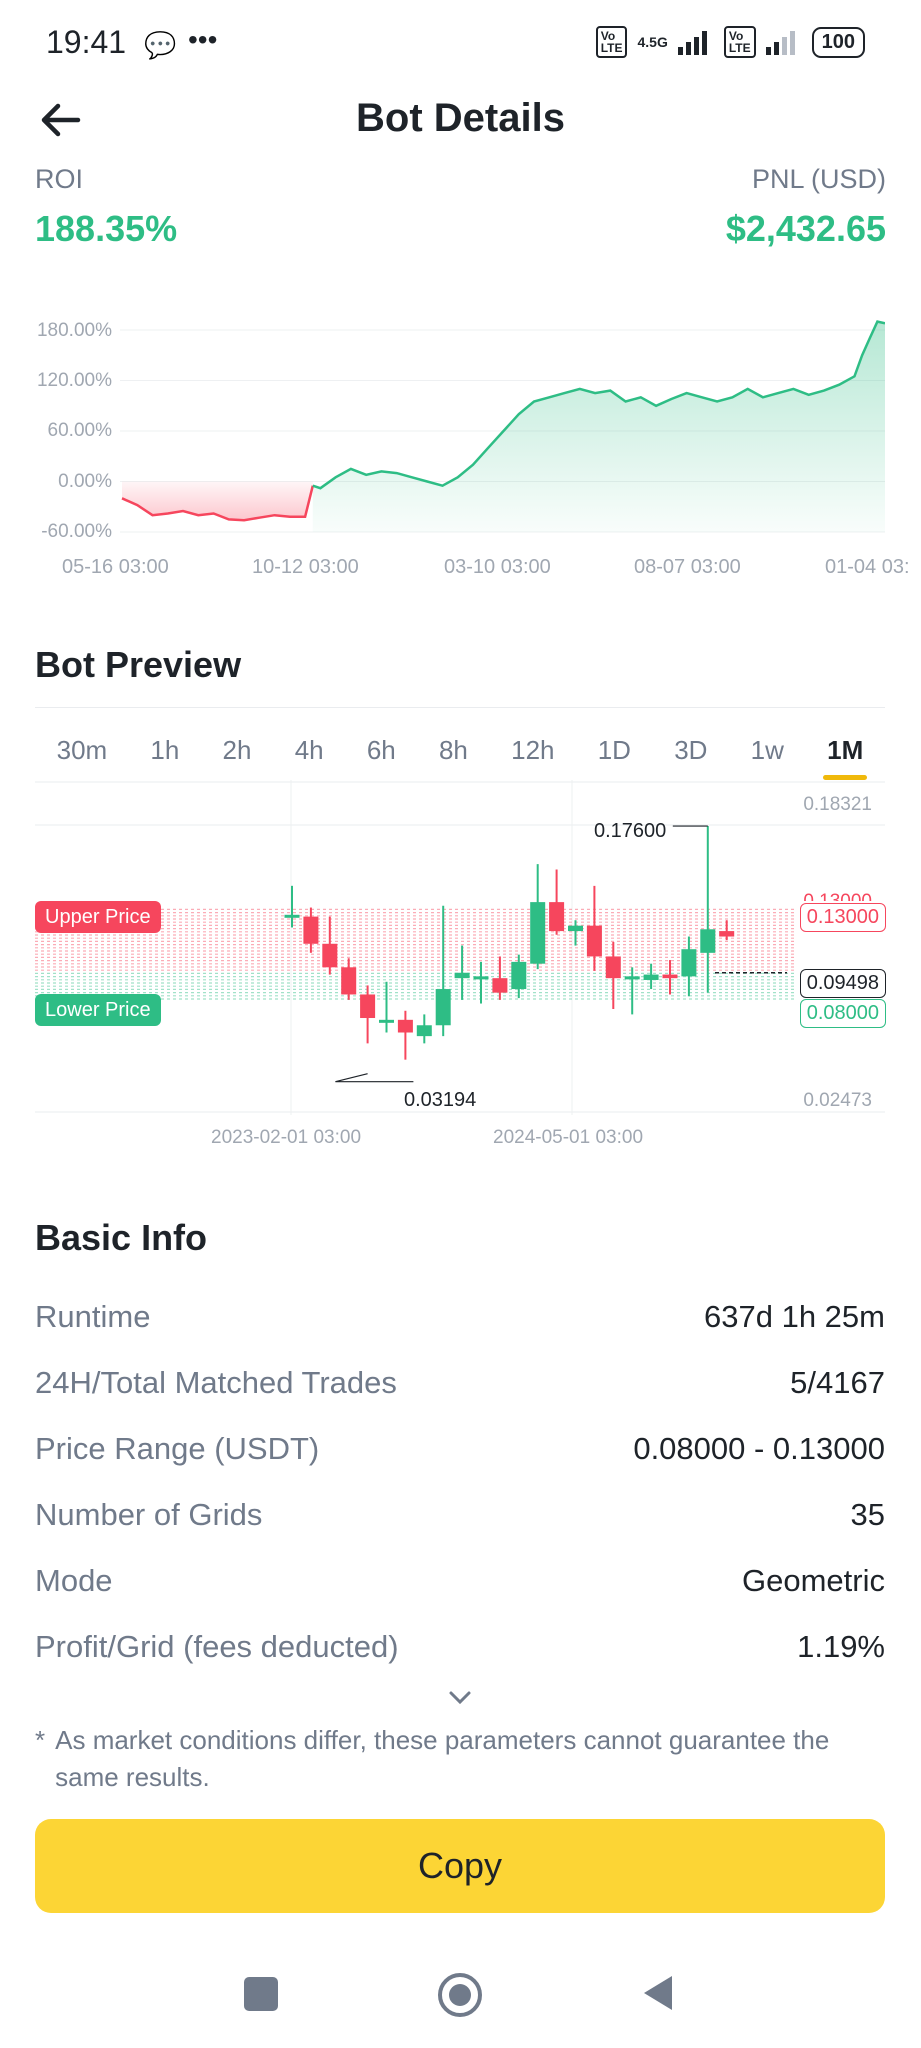 This screenshot has height=2048, width=921. I want to click on info-row-grids: Number of Grids 35, so click(460, 1515).